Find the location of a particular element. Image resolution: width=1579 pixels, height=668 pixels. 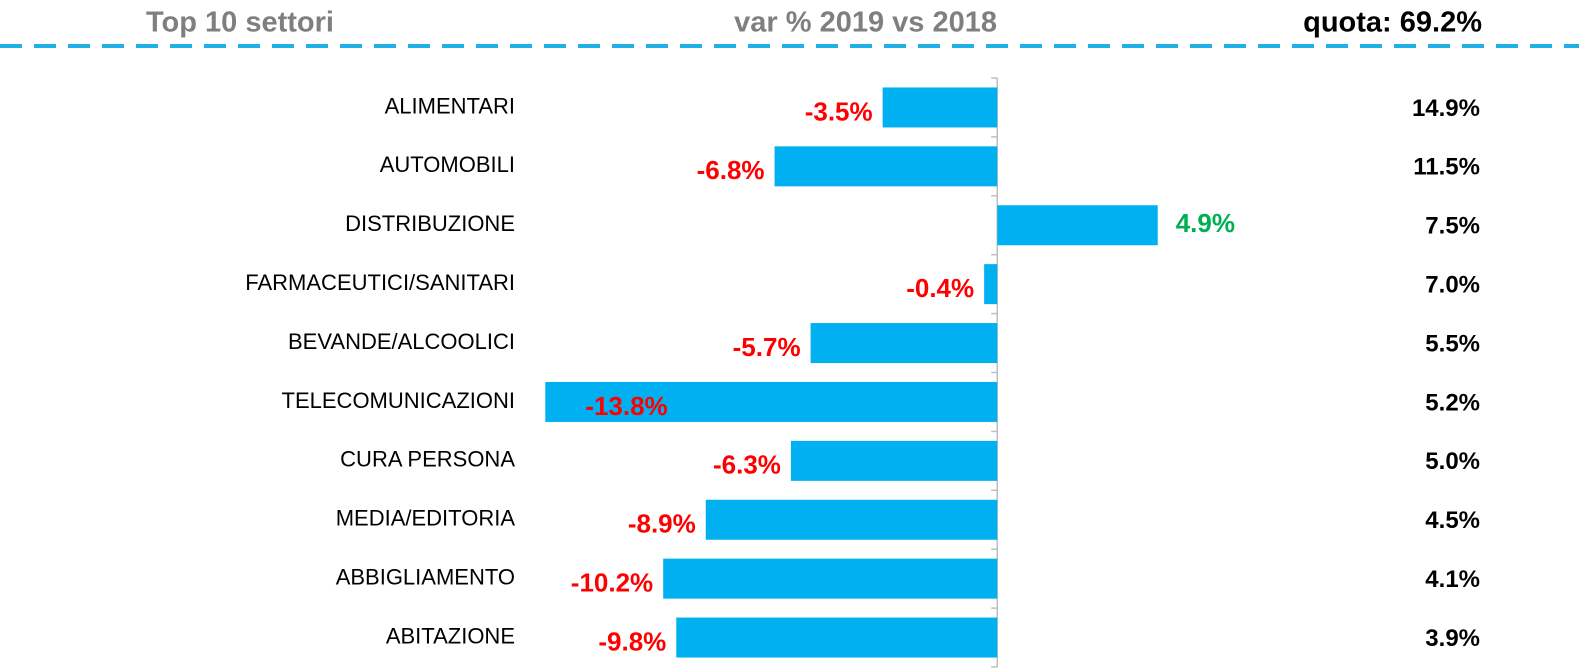

value-label: -13.8% is located at coordinates (626, 406).